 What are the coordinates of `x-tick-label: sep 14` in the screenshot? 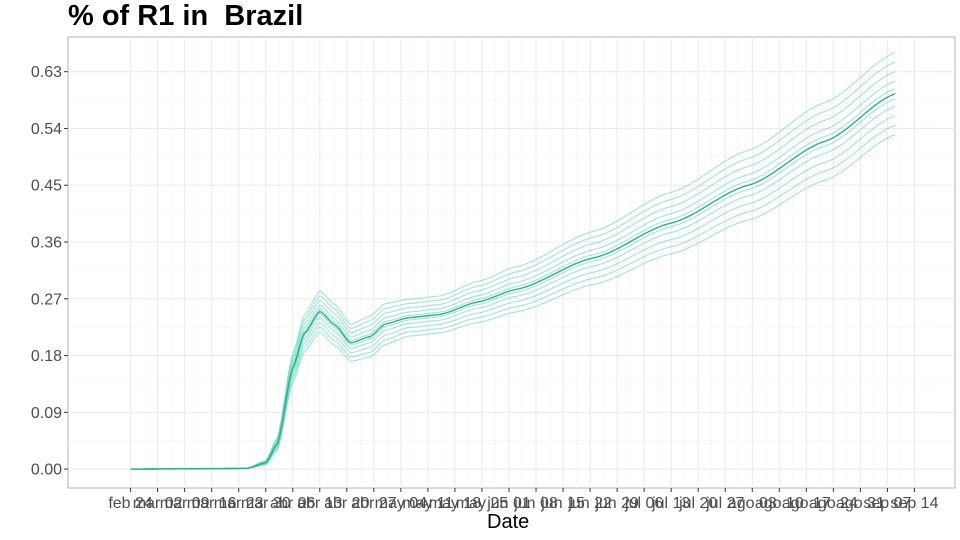 It's located at (914, 503).